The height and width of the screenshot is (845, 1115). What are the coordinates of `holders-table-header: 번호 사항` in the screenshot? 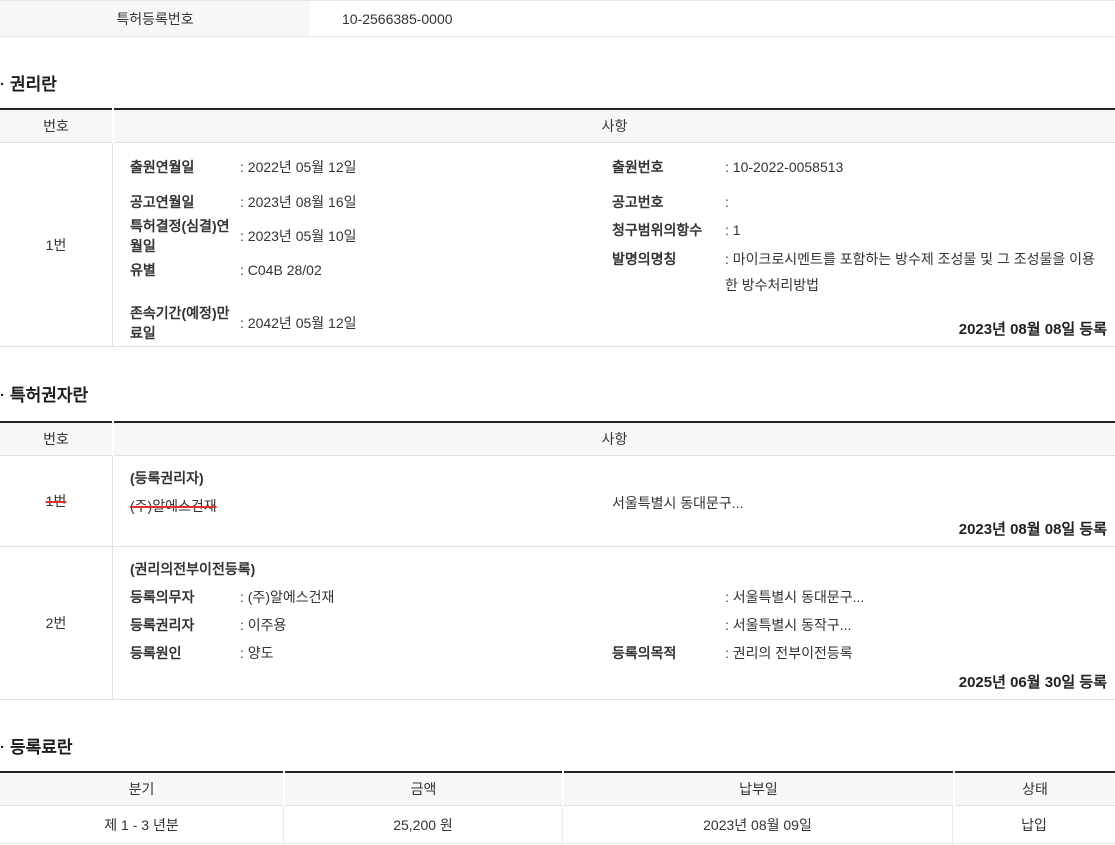 It's located at (557, 438).